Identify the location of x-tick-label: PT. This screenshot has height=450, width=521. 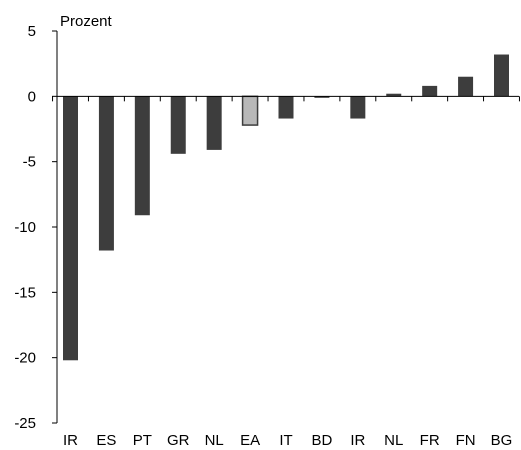
(142, 440).